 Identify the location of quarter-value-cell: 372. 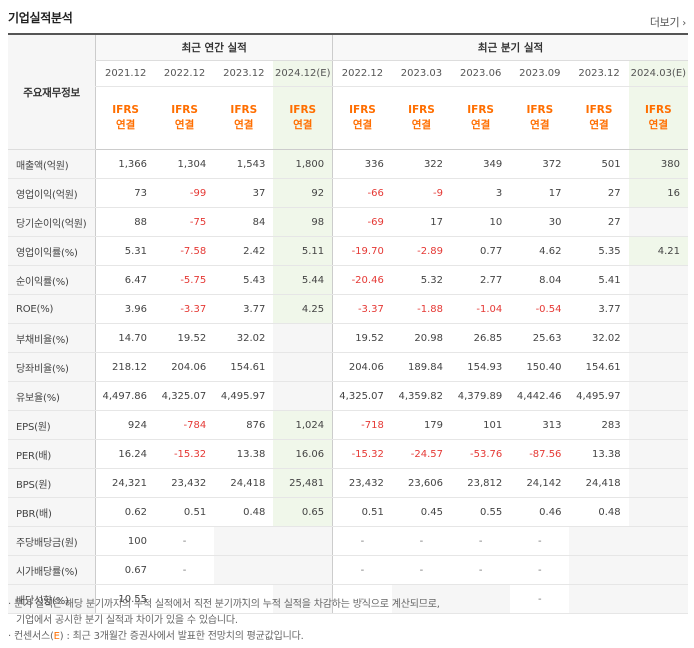
(540, 164).